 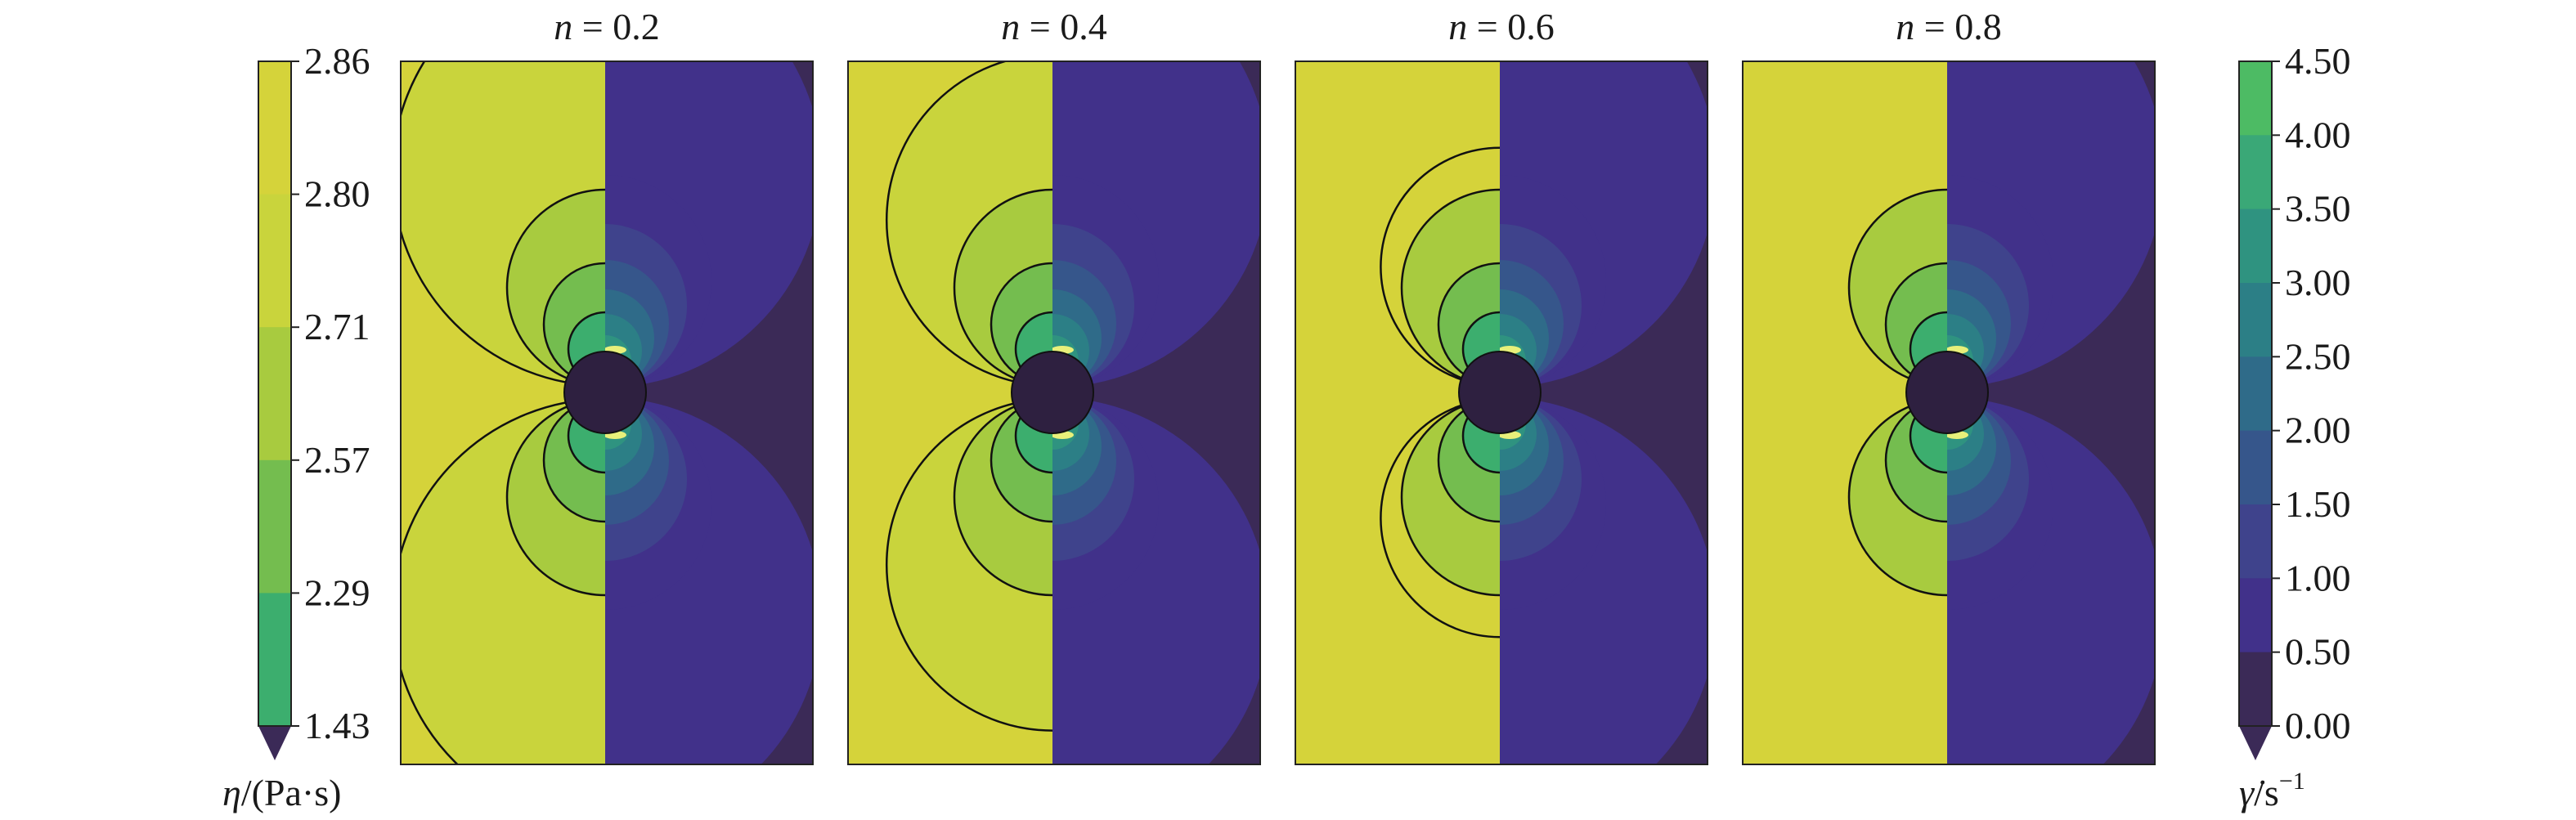 I want to click on shear-rate-colorbar-tick-label-2: 3.50, so click(x=2318, y=209).